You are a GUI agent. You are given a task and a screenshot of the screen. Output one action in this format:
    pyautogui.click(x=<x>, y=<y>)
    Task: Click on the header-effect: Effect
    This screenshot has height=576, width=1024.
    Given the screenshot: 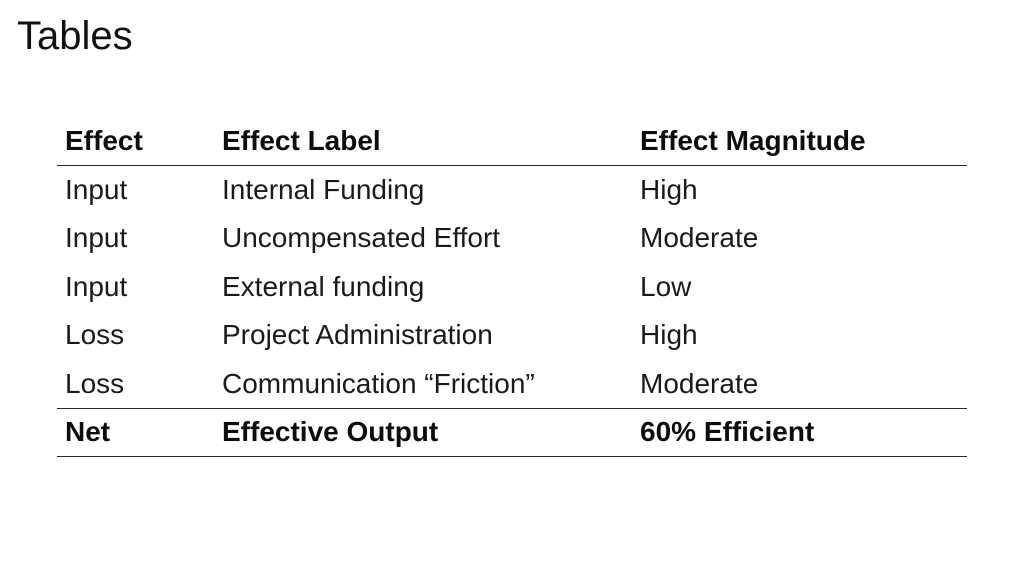 What is the action you would take?
    pyautogui.click(x=104, y=140)
    